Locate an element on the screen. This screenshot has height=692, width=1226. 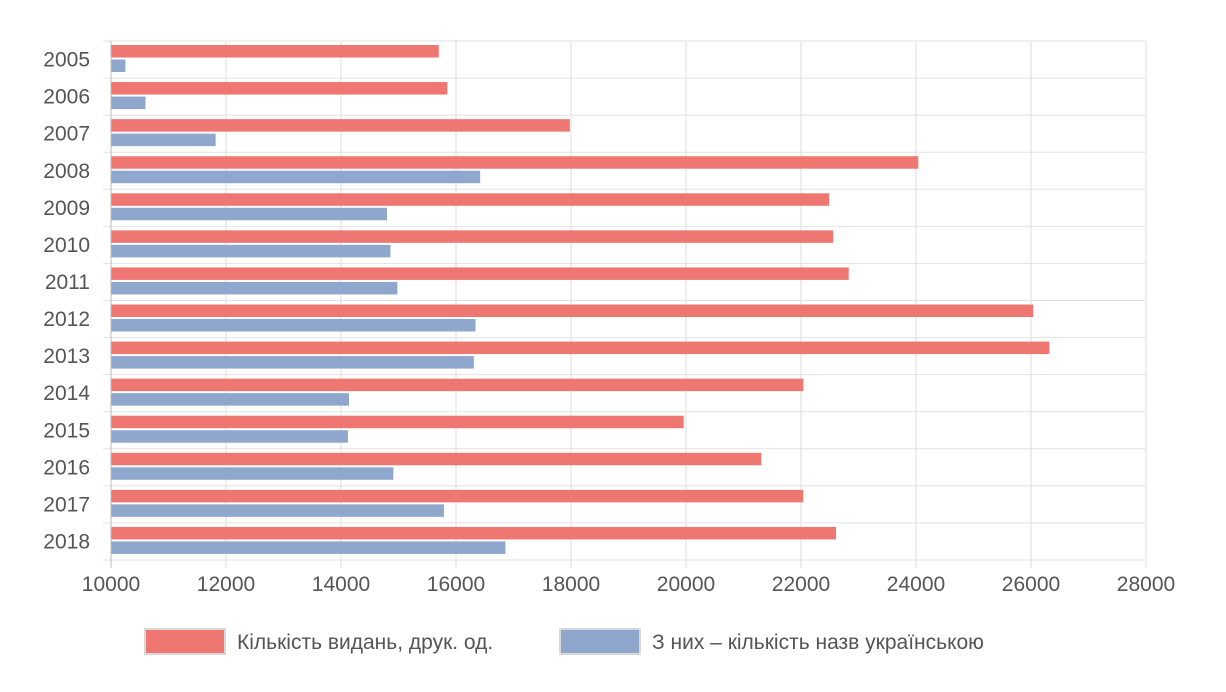
y-tick-label: 2012 is located at coordinates (66, 319).